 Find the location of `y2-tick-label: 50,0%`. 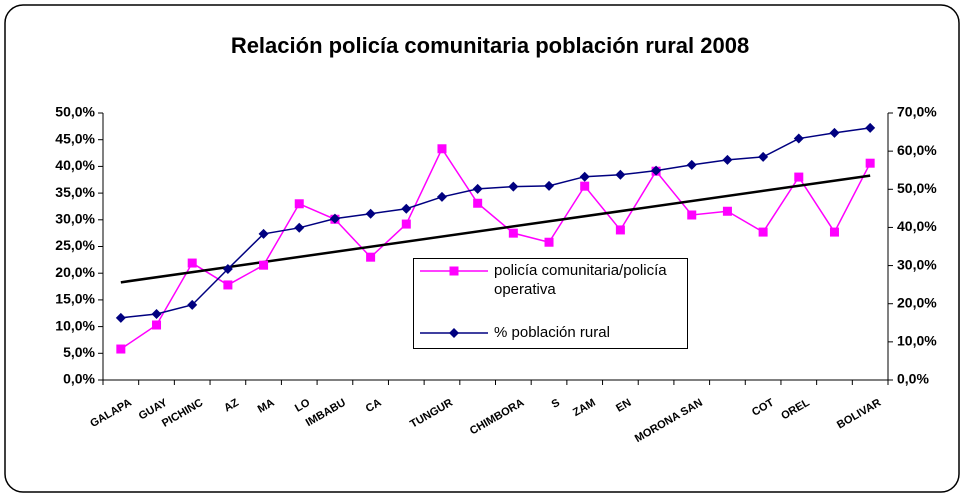

y2-tick-label: 50,0% is located at coordinates (917, 188).